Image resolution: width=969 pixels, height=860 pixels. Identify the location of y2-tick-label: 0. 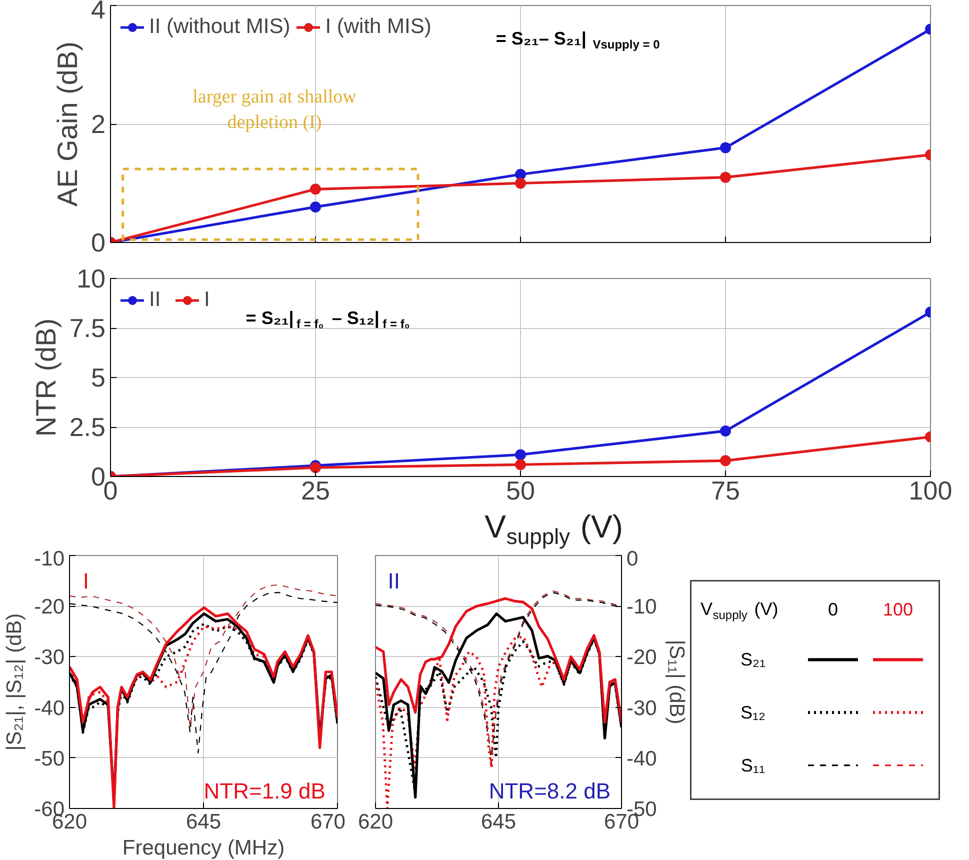
(632, 559).